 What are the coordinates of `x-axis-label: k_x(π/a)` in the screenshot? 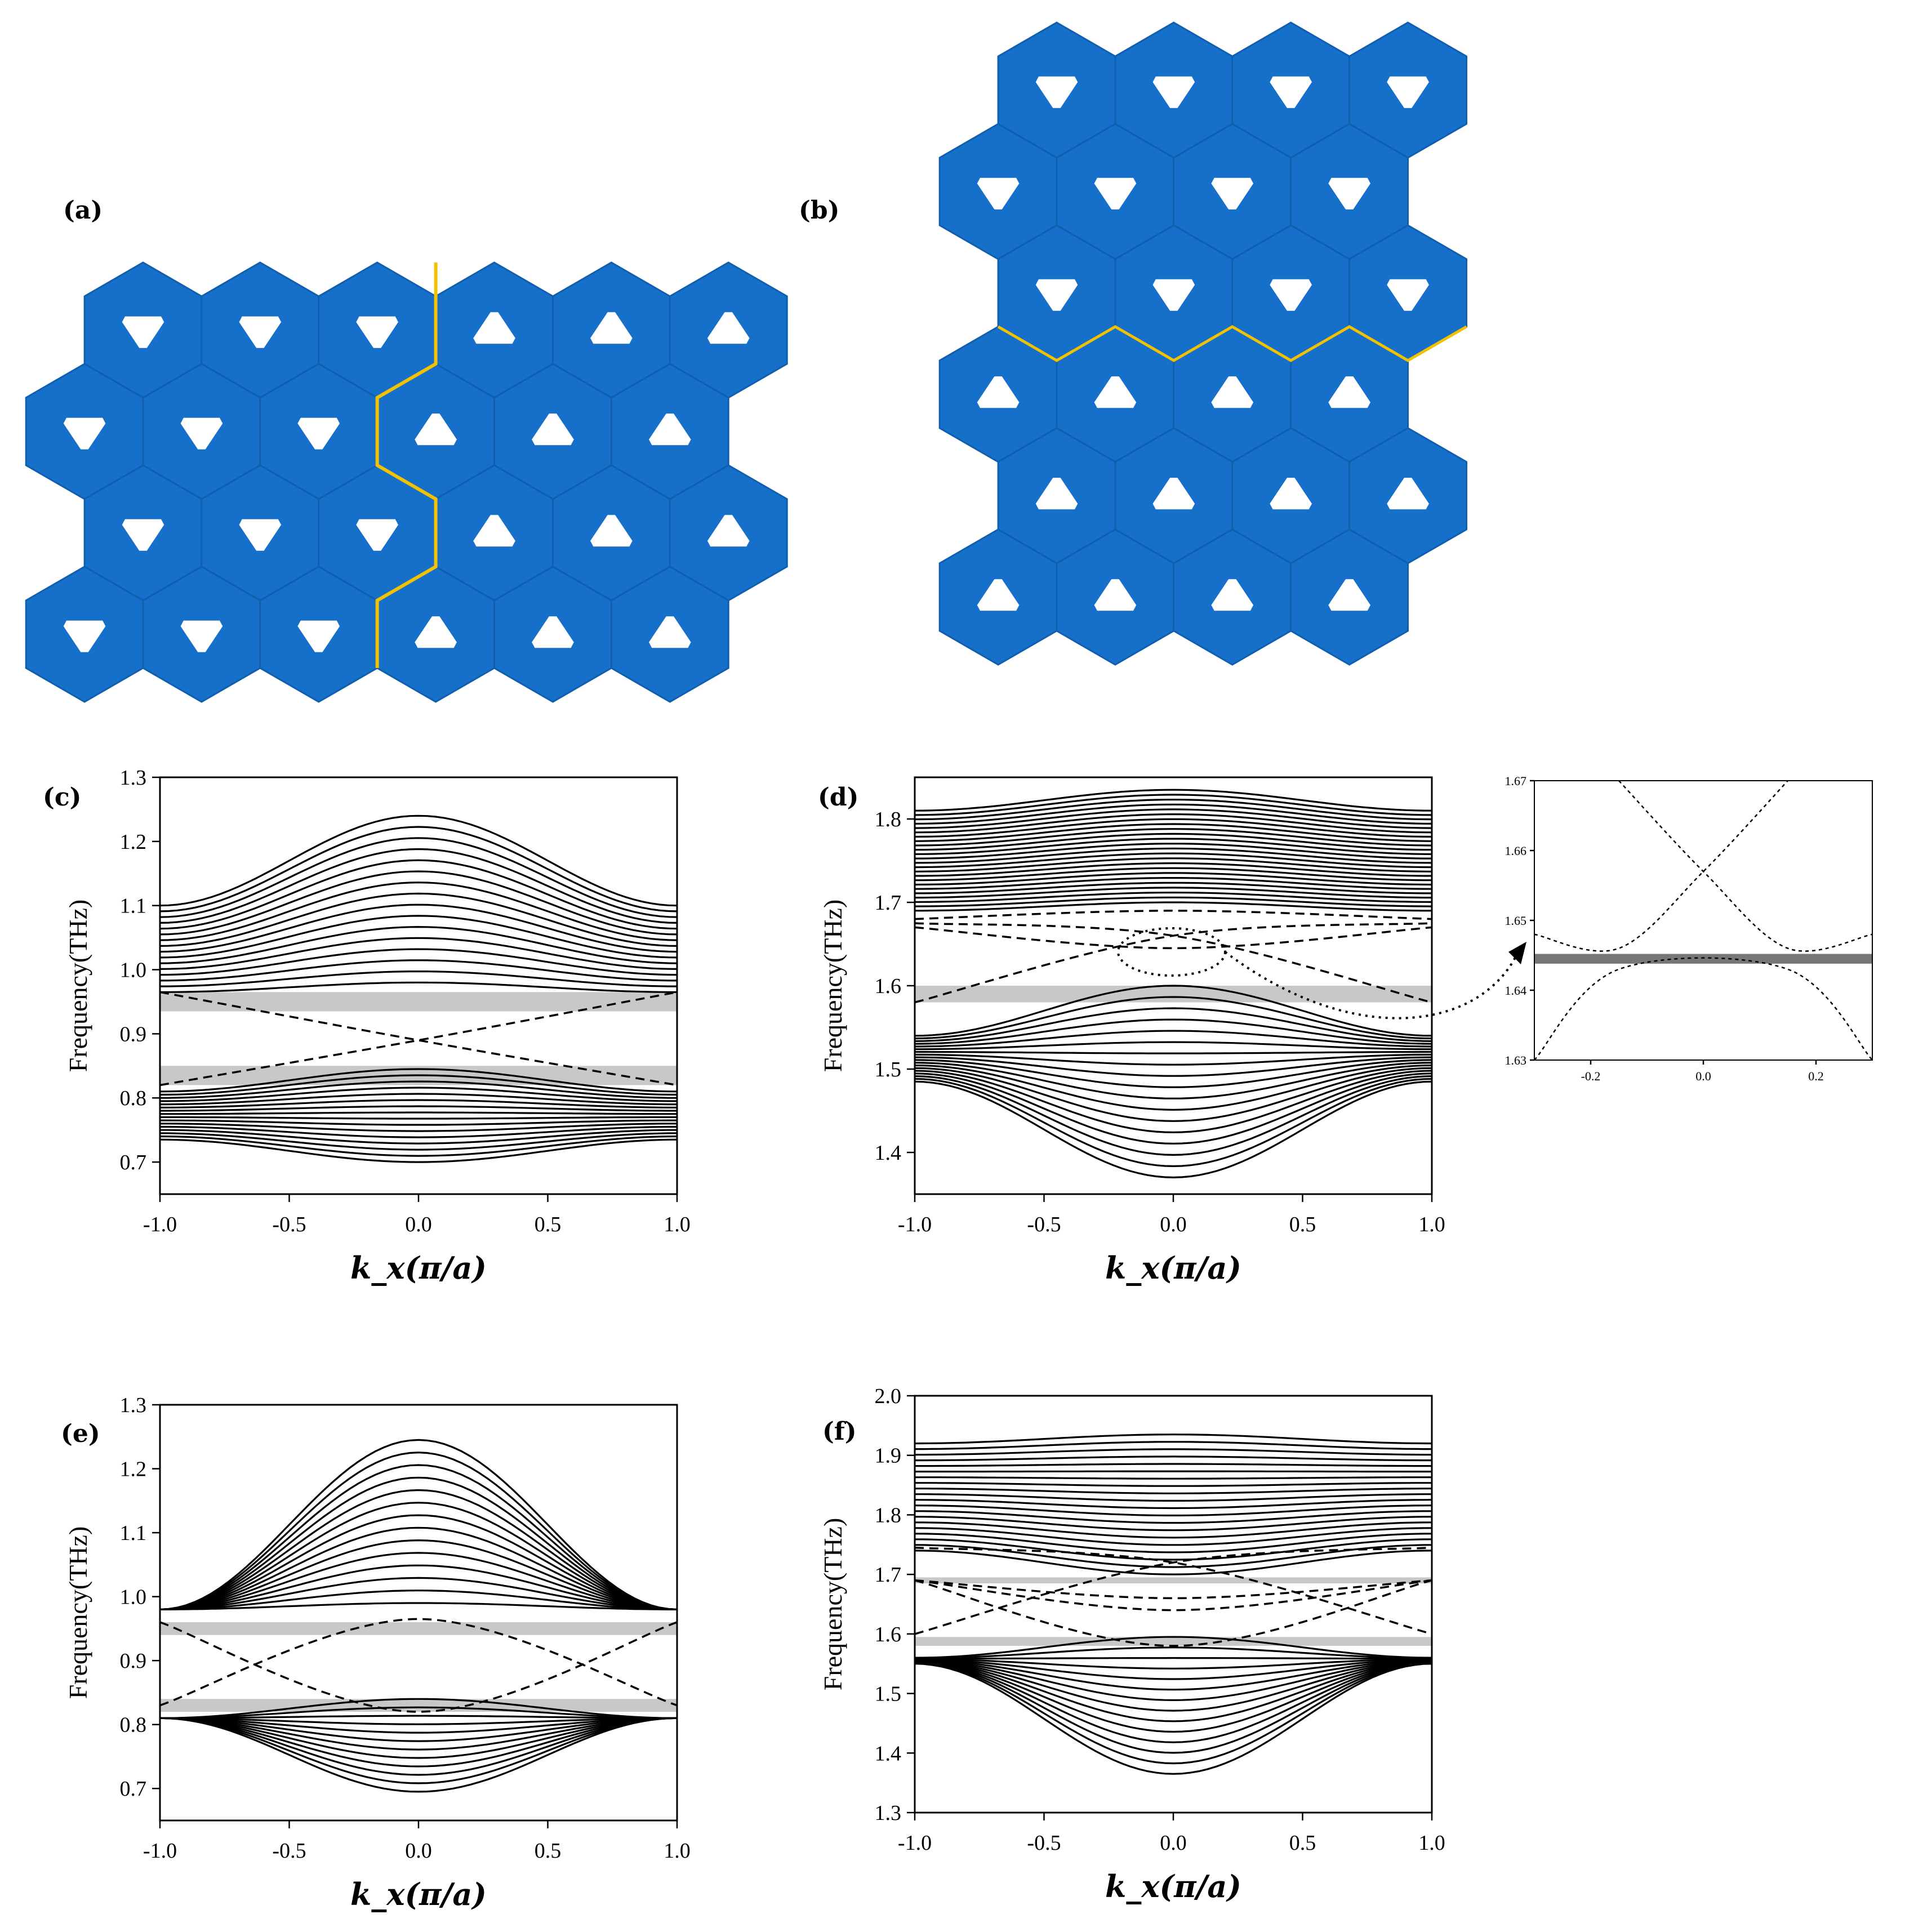 It's located at (418, 1894).